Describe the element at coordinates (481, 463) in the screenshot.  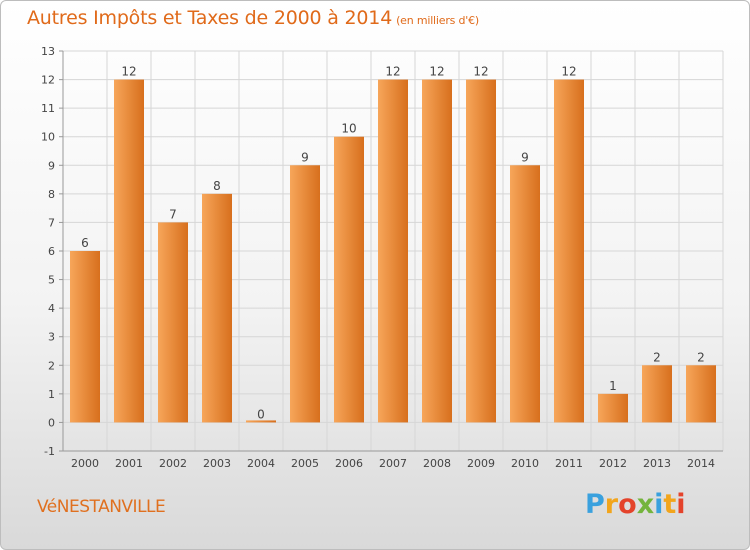
I see `x-tick-label-2009: 2009` at that location.